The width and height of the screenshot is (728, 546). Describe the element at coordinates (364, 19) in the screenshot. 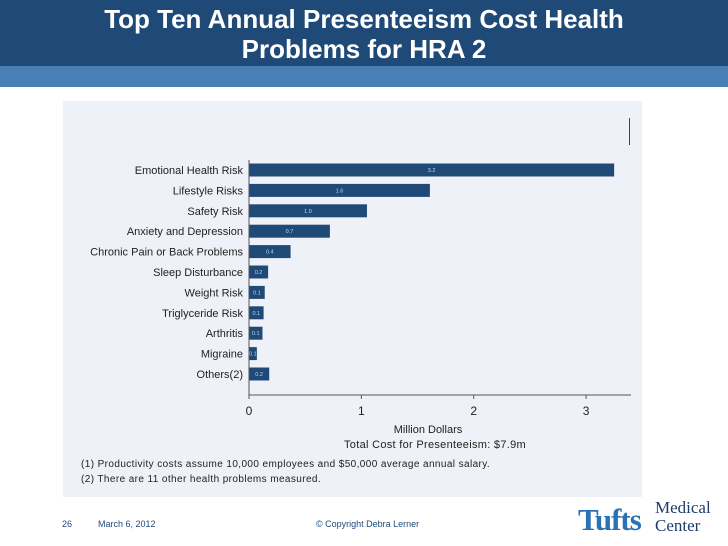

I see `title-line-1: Top Ten Annual Presenteeism Cost Health` at that location.